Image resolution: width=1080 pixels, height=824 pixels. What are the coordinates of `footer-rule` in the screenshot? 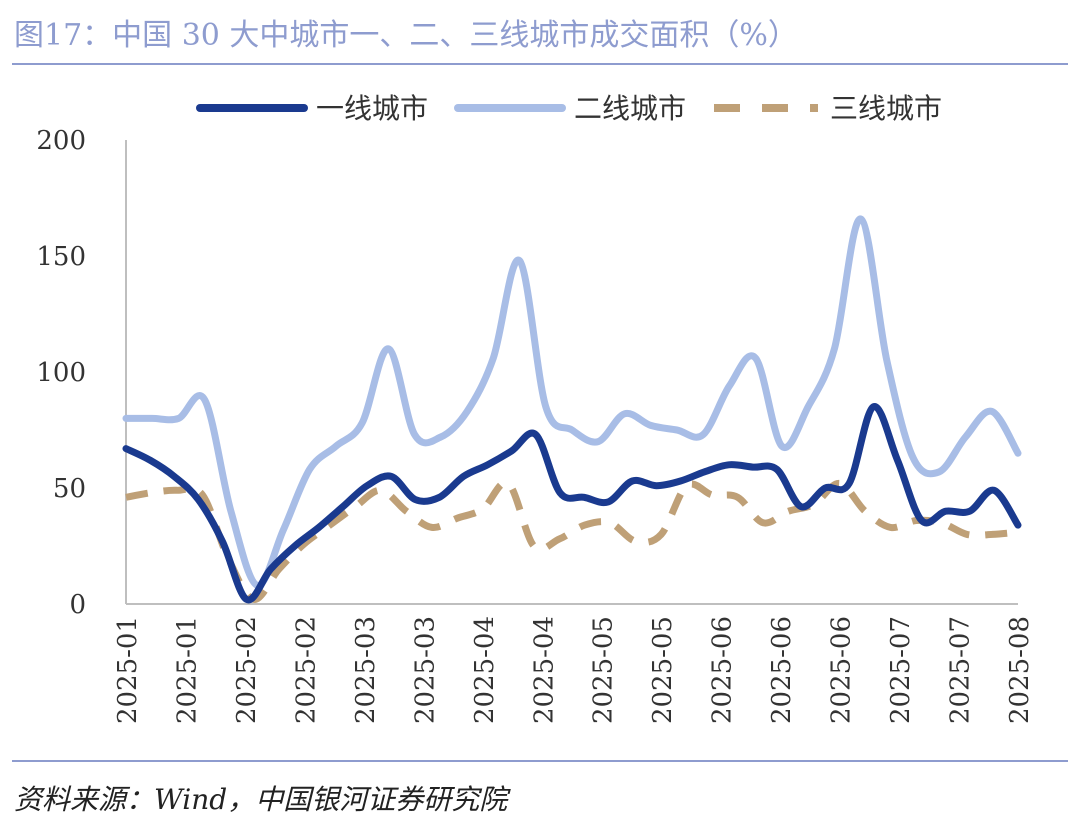 It's located at (540, 761).